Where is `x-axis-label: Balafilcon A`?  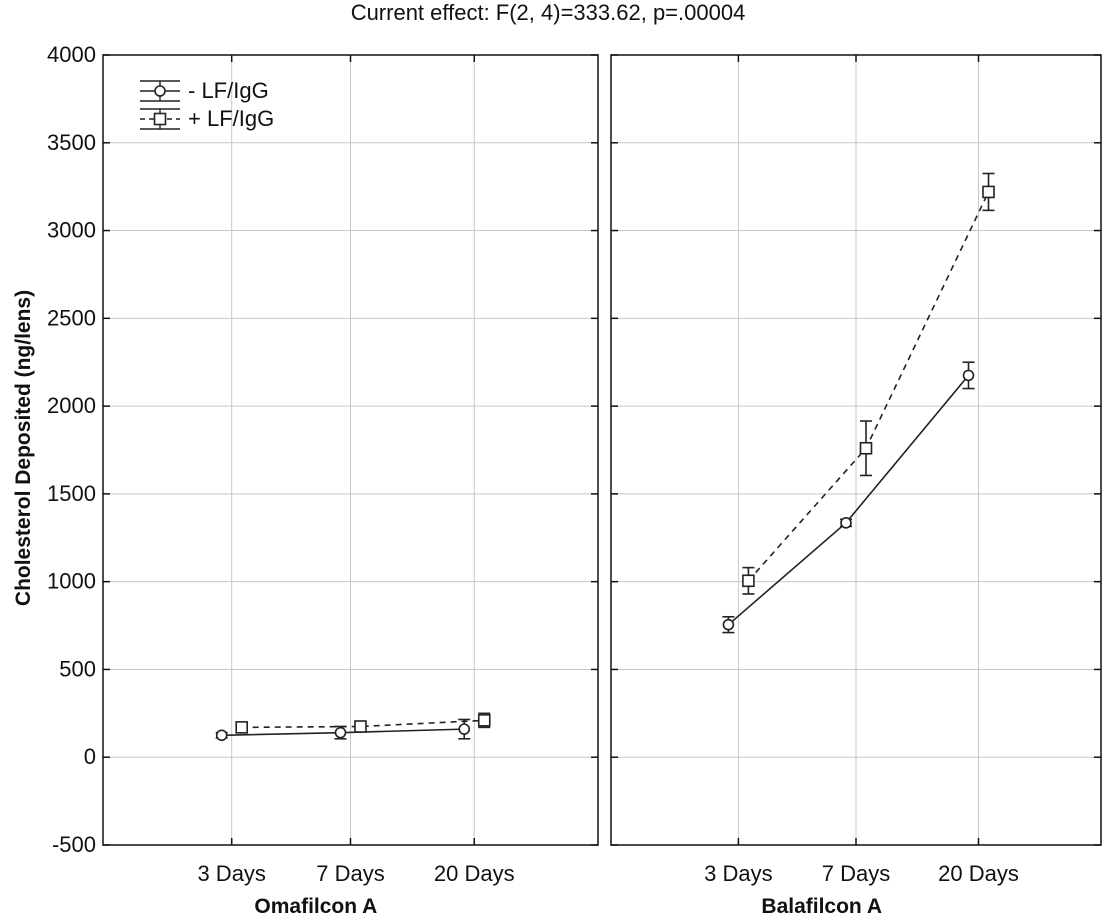
x-axis-label: Balafilcon A is located at coordinates (821, 906).